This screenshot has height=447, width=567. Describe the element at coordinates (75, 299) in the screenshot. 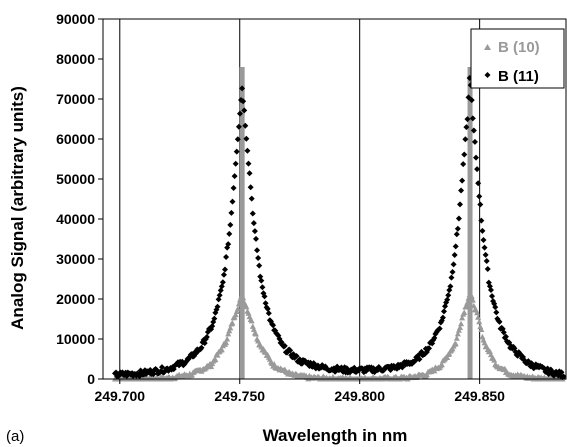

I see `y-tick-label: 20000` at that location.